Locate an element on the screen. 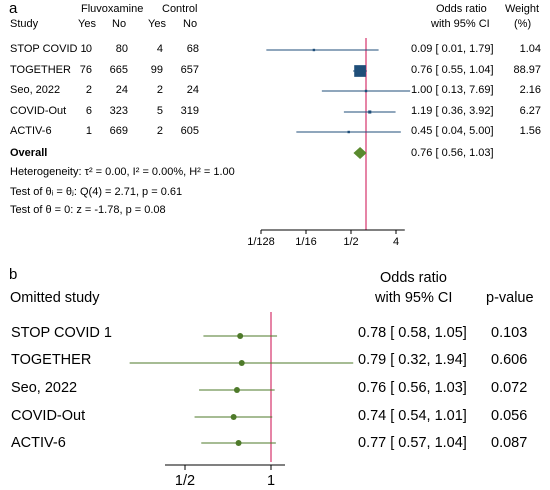 The height and width of the screenshot is (490, 550). col-header-treatment-no: No is located at coordinates (119, 24).